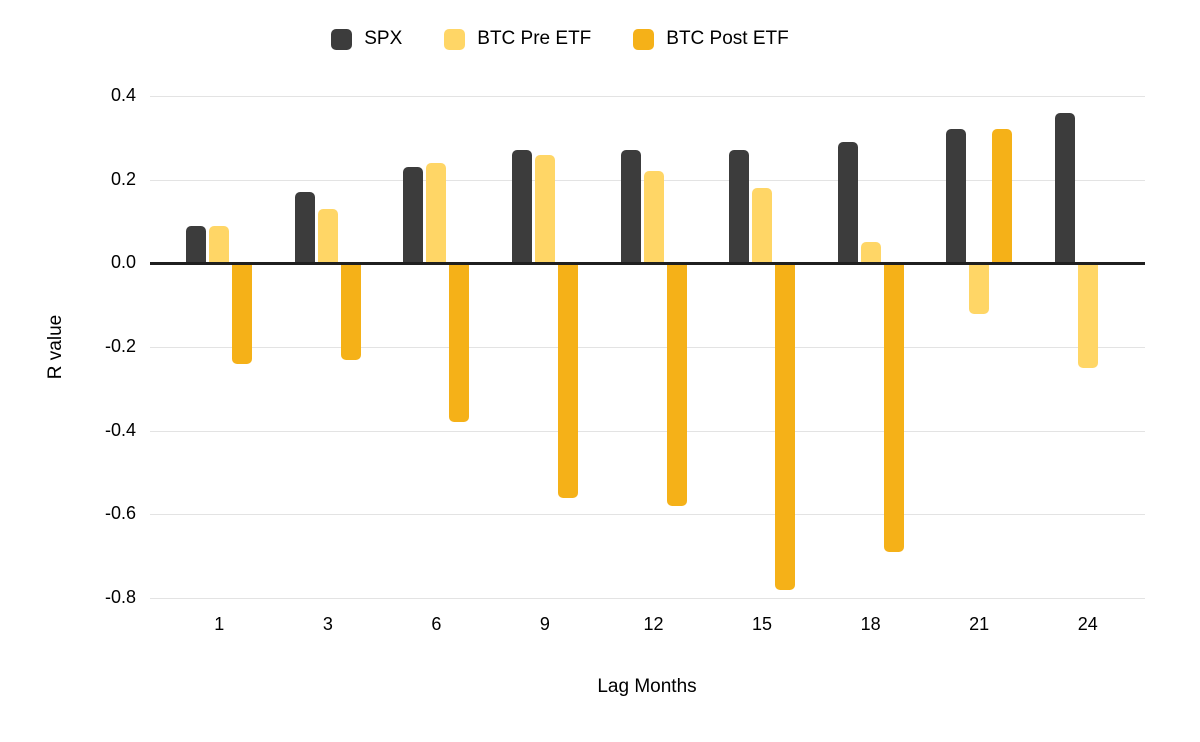  What do you see at coordinates (436, 624) in the screenshot?
I see `x-tick-label-6: 6` at bounding box center [436, 624].